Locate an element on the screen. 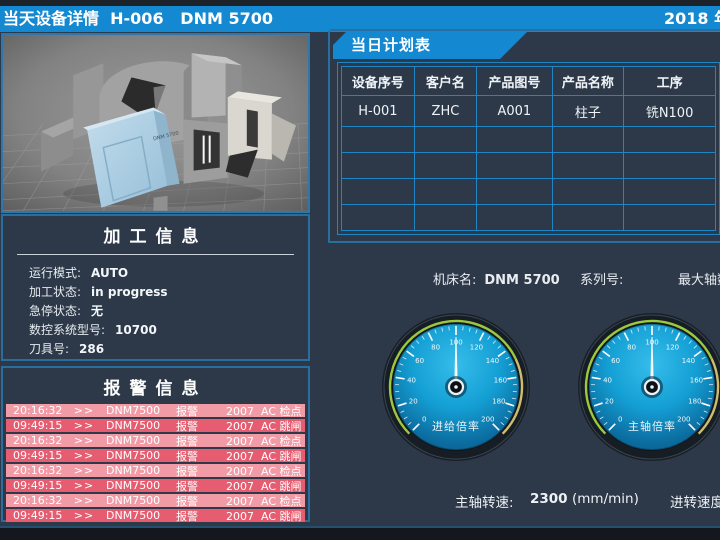  plan-col-header: 产品图号 is located at coordinates (514, 81).